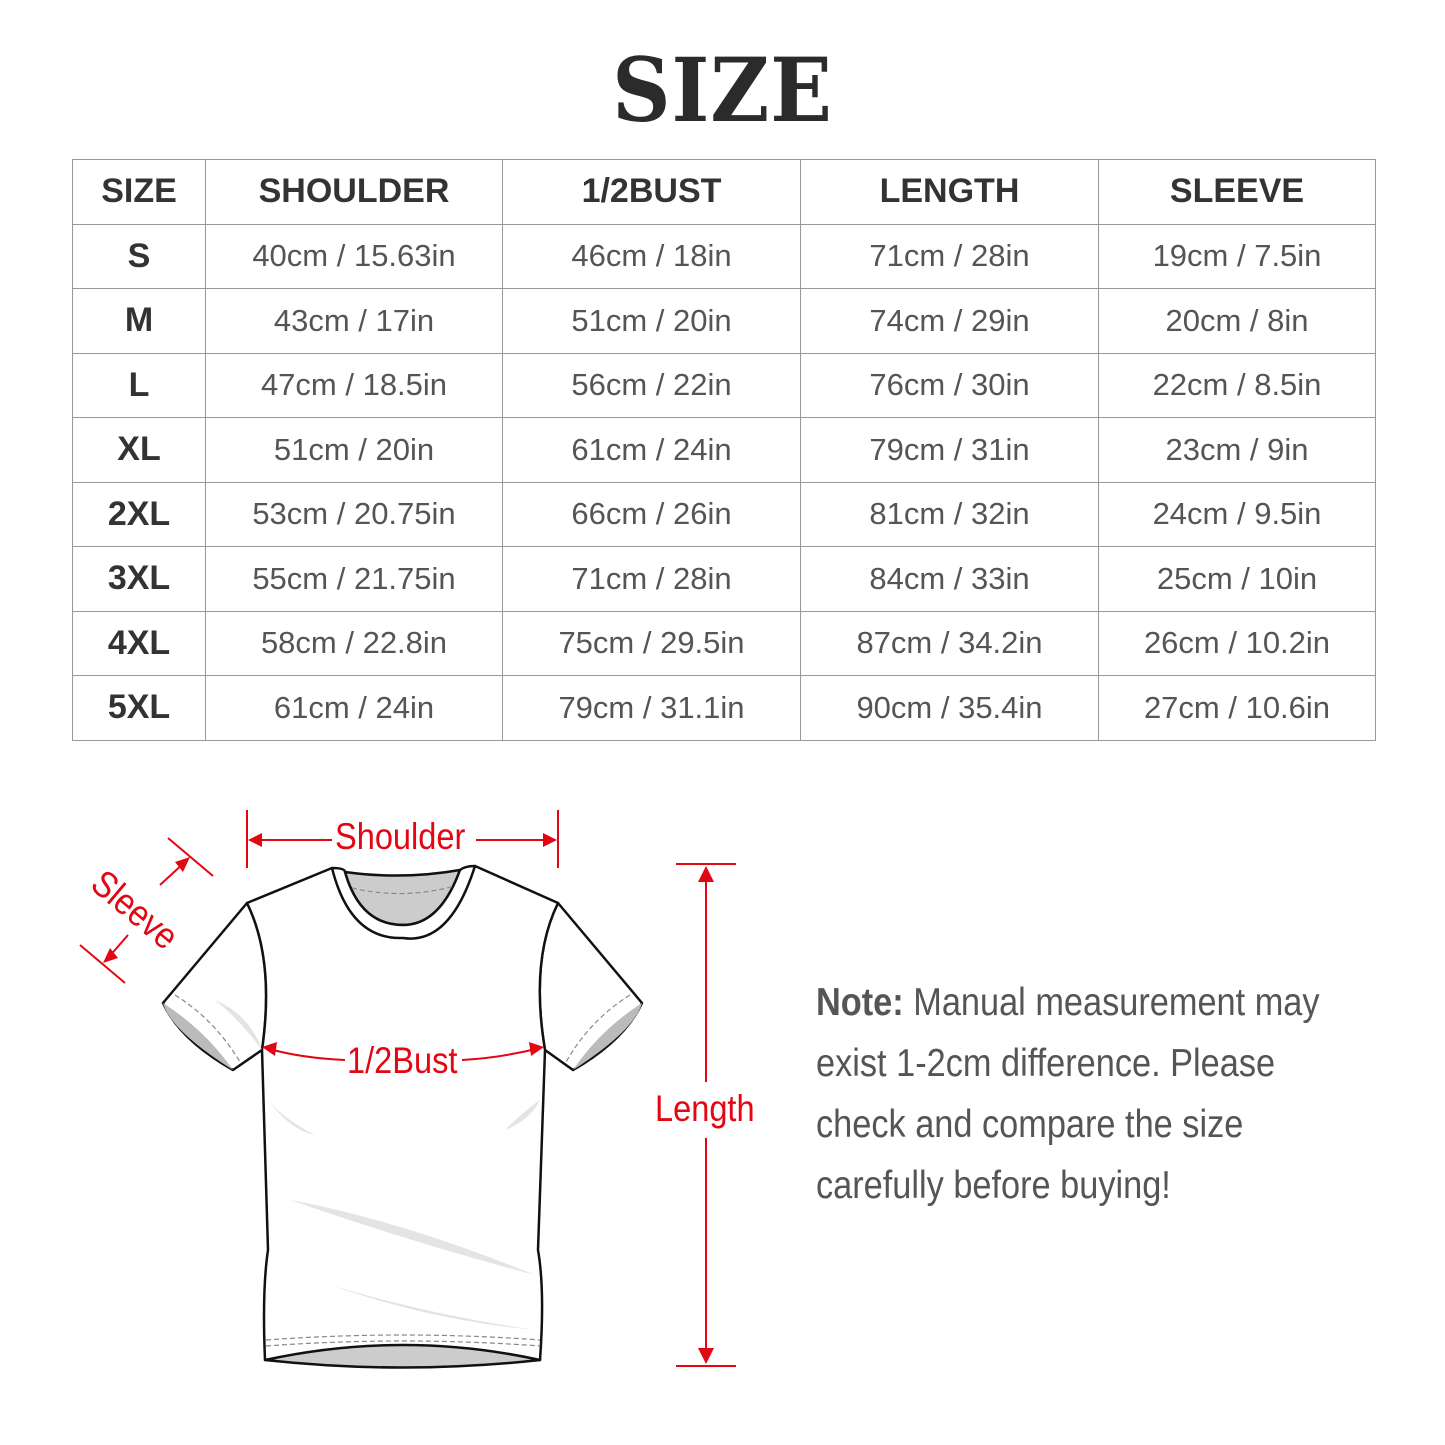 The width and height of the screenshot is (1445, 1445). Describe the element at coordinates (1237, 385) in the screenshot. I see `measurement-cell: 22cm / 8.5in` at that location.